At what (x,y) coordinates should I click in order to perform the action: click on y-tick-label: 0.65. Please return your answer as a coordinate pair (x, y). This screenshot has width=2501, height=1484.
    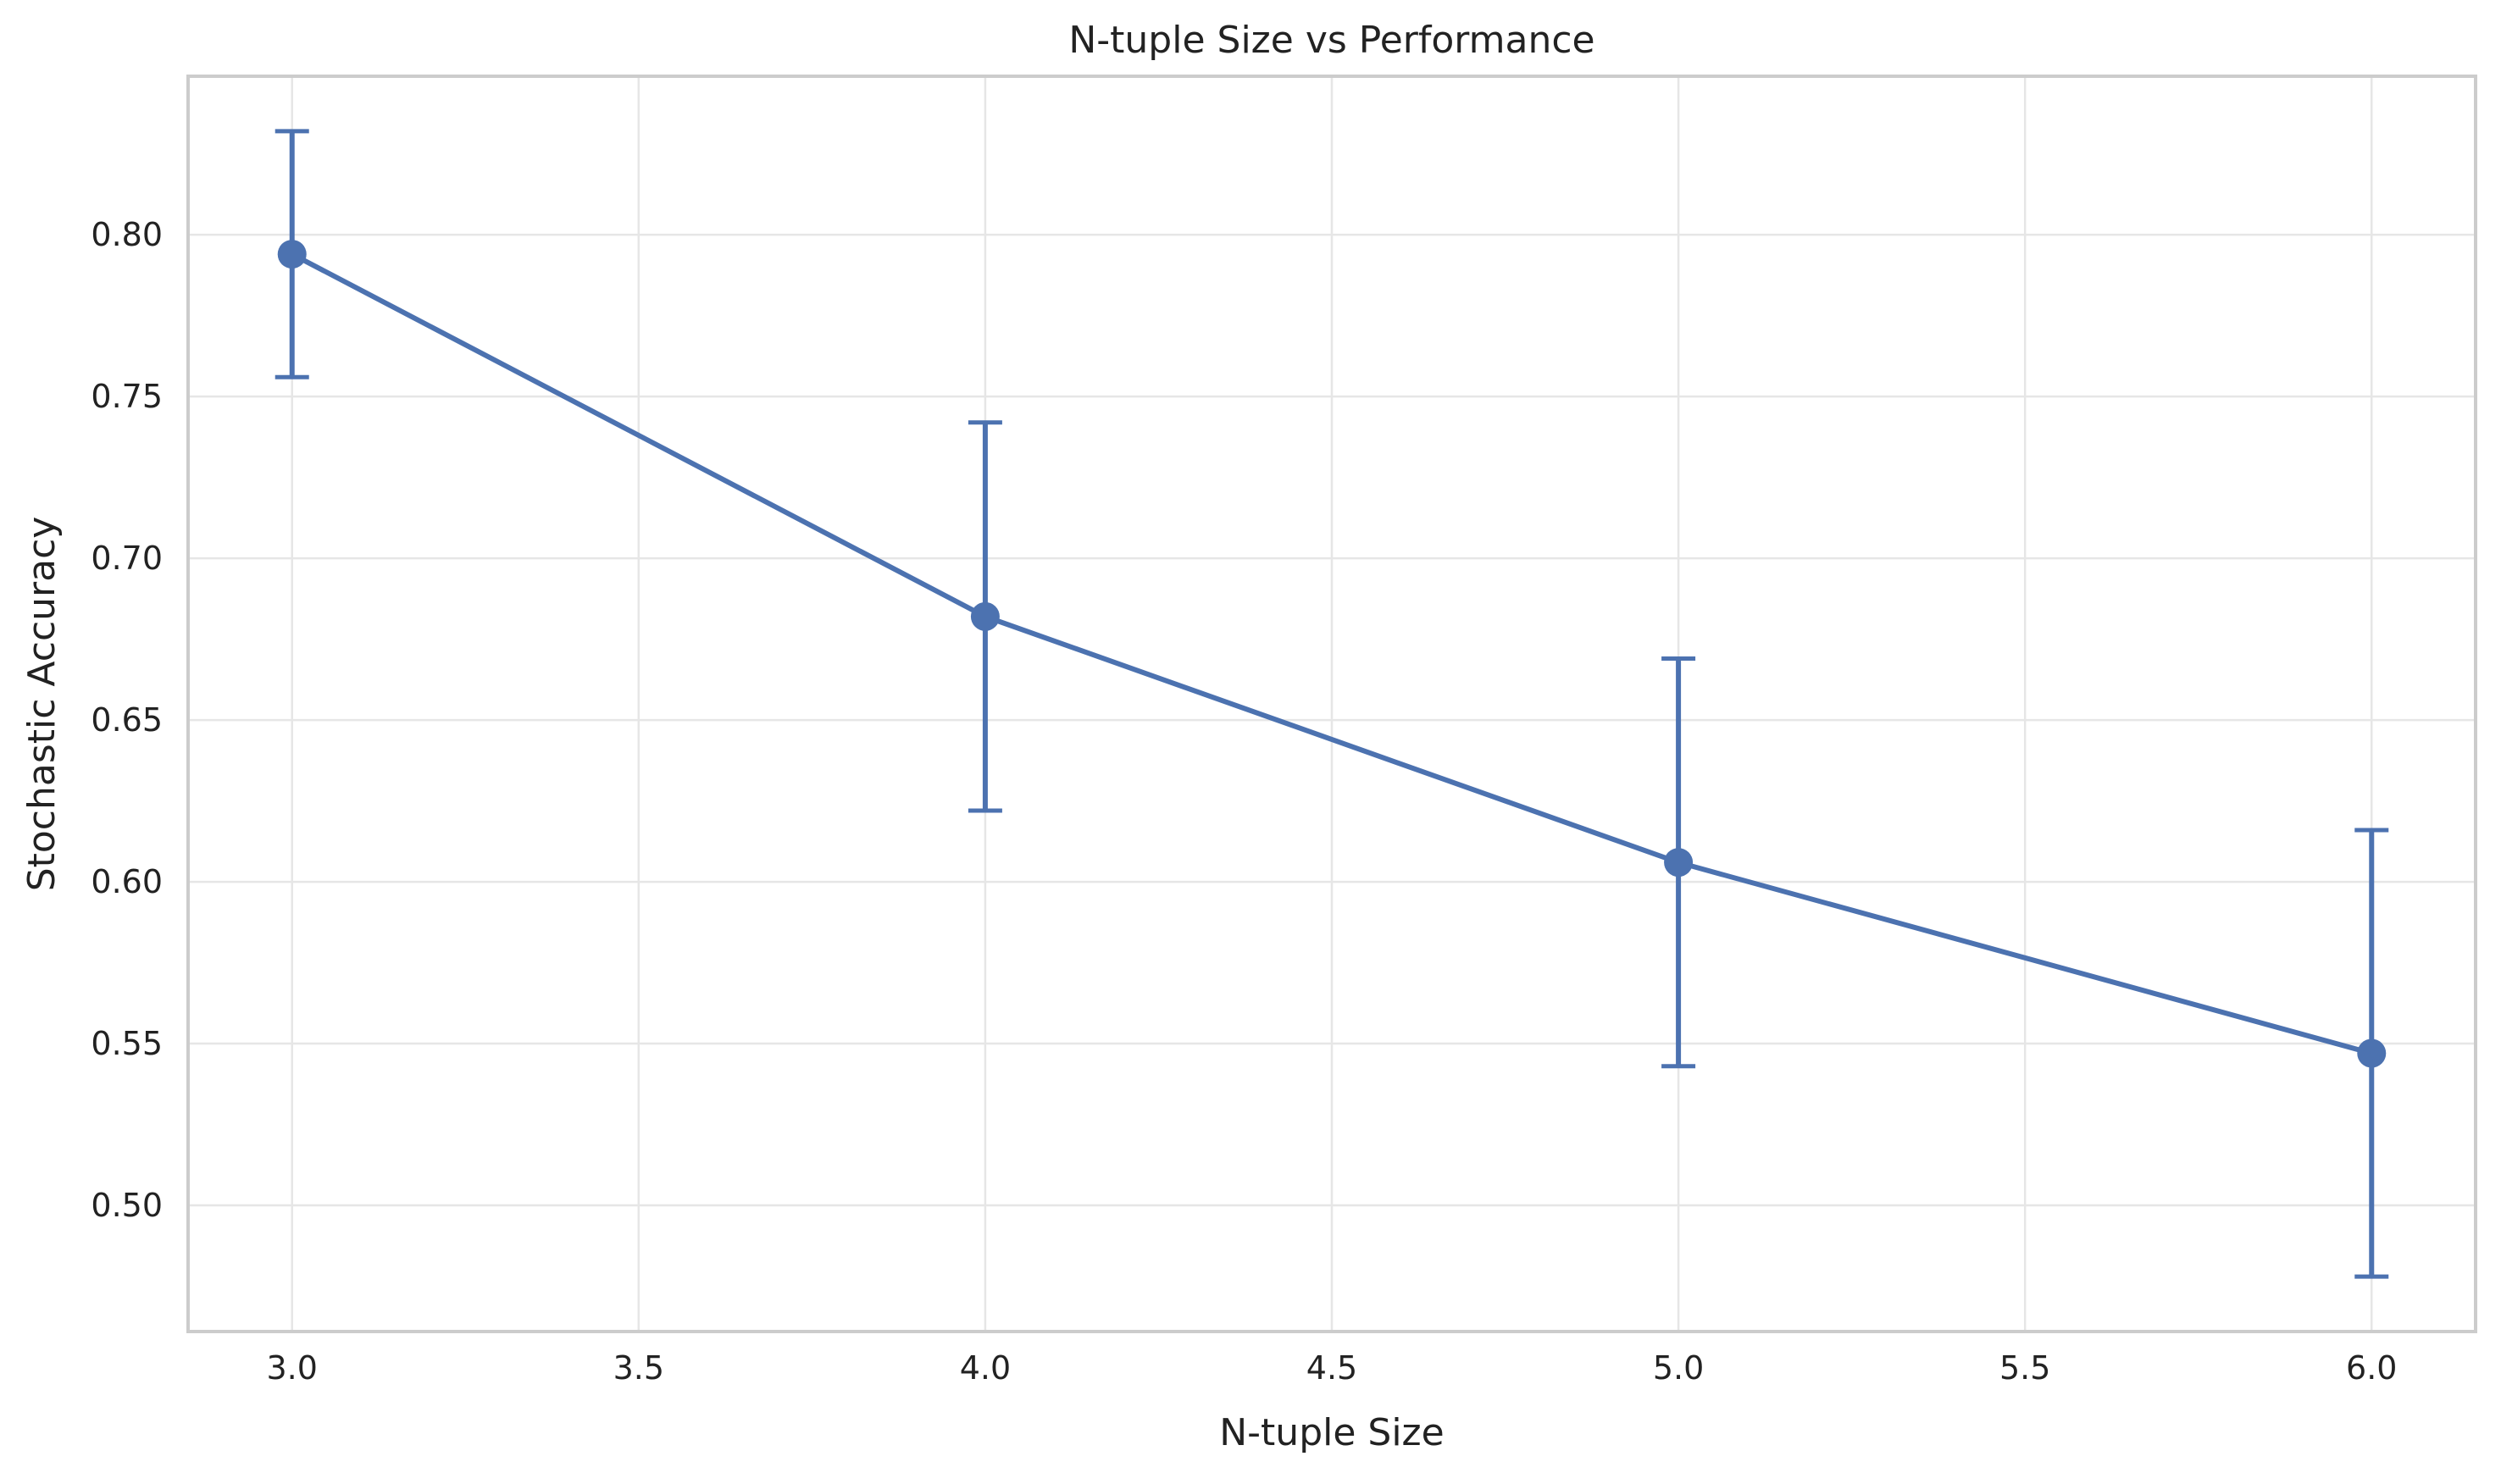
    Looking at the image, I should click on (127, 720).